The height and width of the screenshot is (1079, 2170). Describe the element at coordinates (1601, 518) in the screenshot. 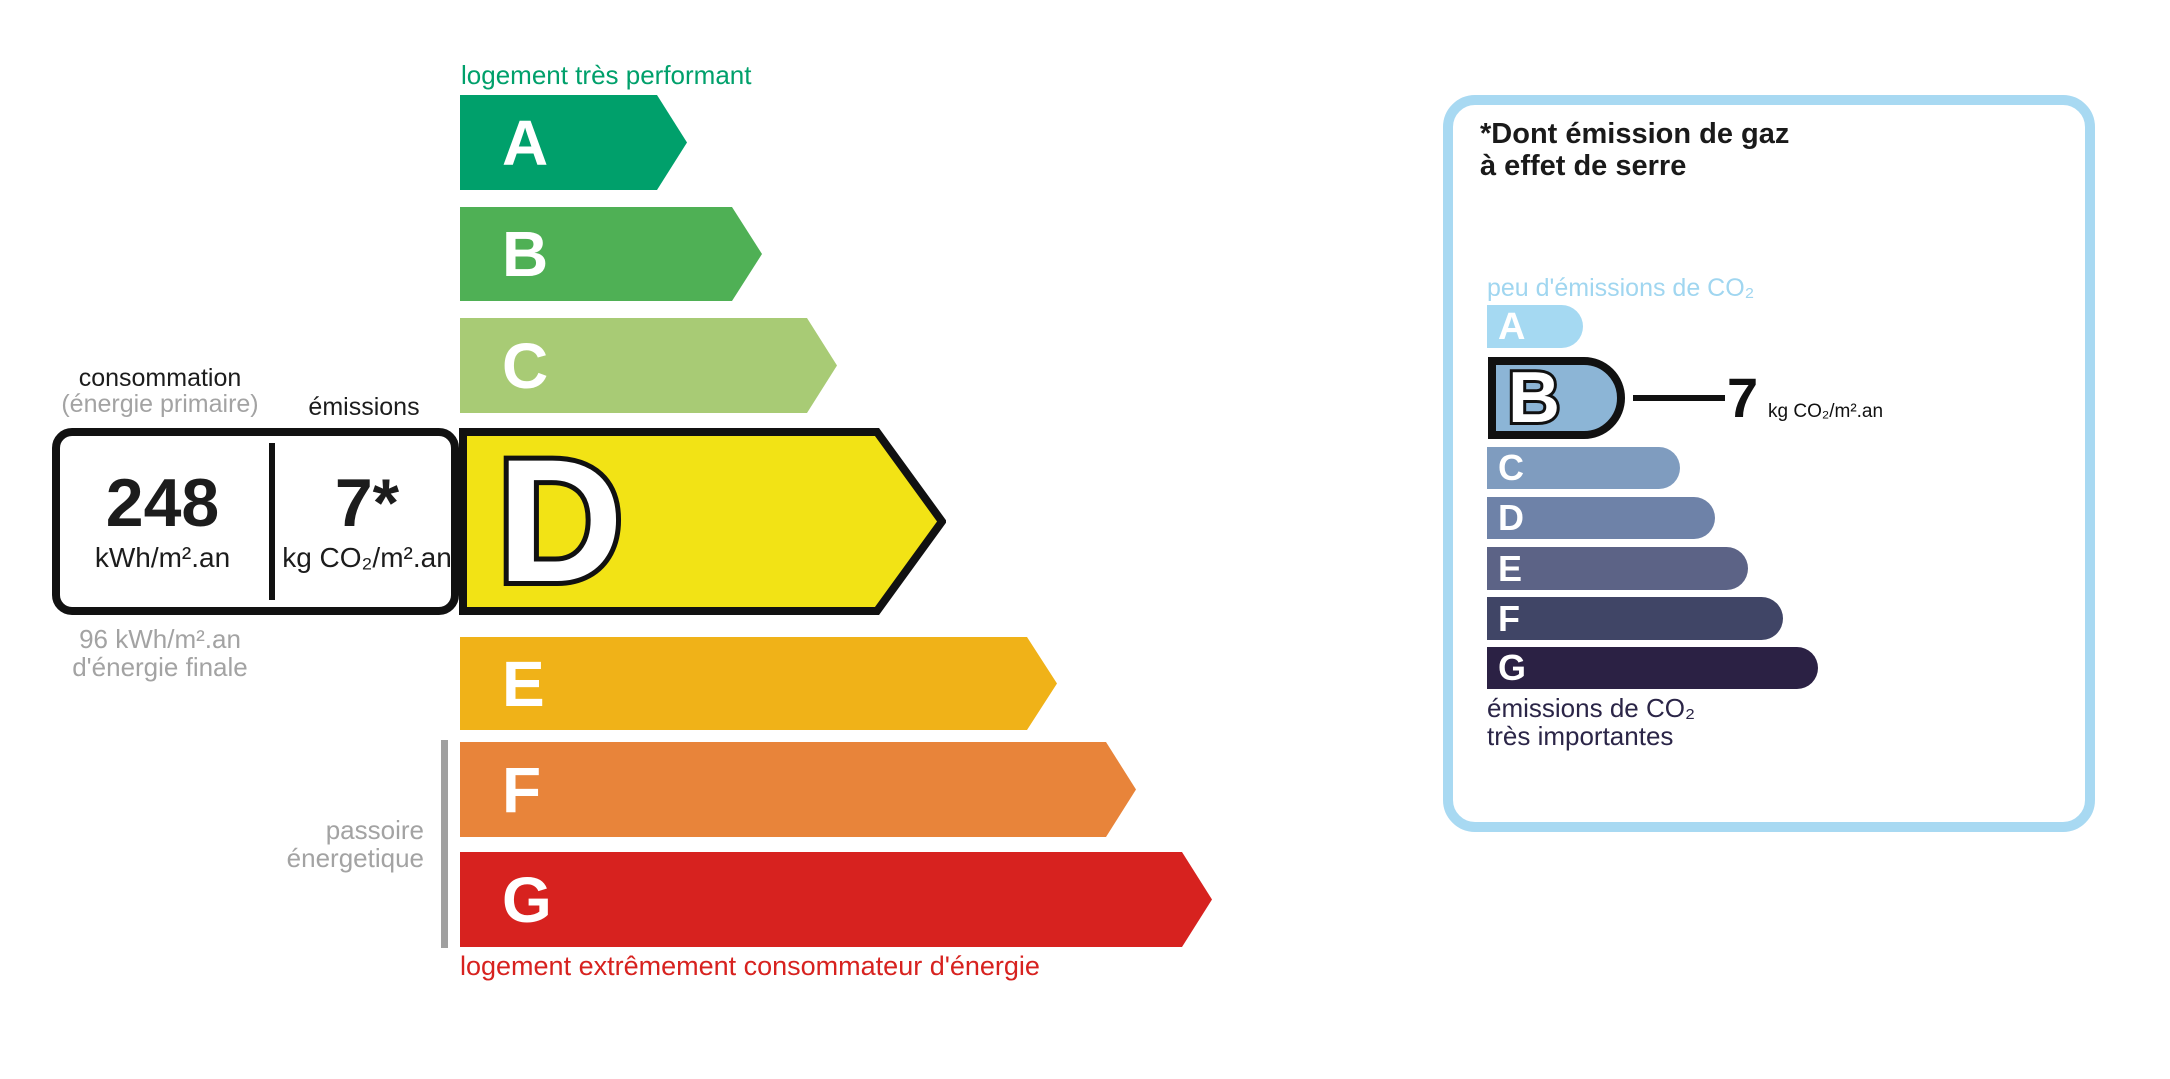

I see `co2-bar-d: D` at that location.